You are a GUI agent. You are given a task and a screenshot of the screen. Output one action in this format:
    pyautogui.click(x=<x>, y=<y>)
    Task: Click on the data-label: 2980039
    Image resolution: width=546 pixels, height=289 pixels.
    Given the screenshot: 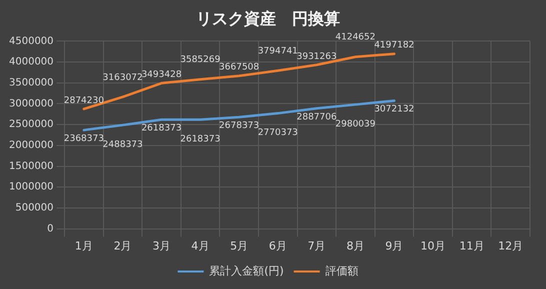 What is the action you would take?
    pyautogui.click(x=355, y=124)
    